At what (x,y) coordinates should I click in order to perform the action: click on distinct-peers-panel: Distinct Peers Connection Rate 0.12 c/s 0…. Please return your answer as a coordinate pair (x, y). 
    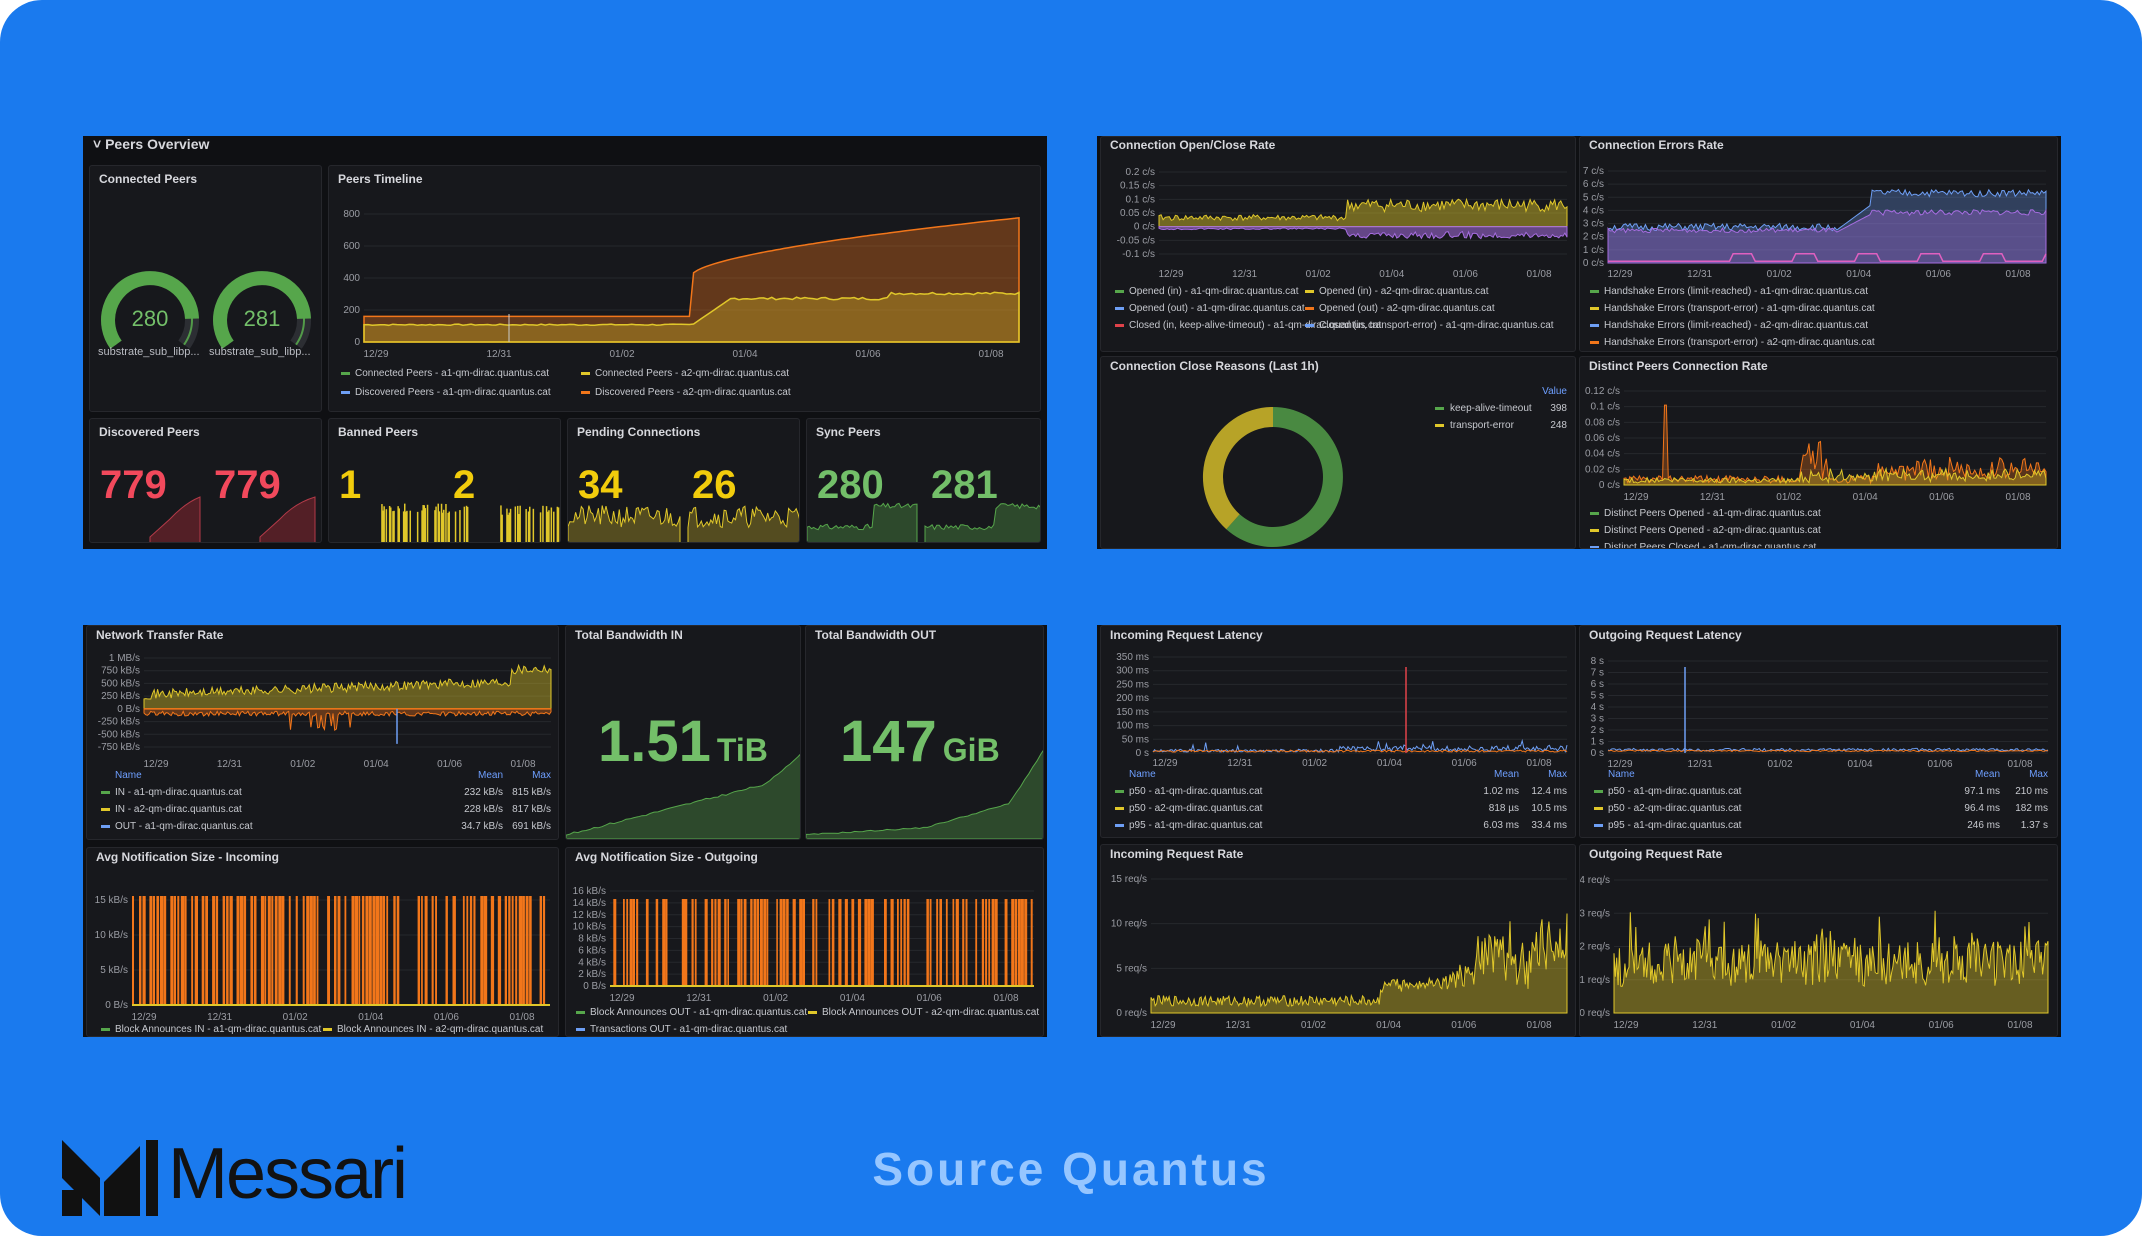
    Looking at the image, I should click on (1818, 452).